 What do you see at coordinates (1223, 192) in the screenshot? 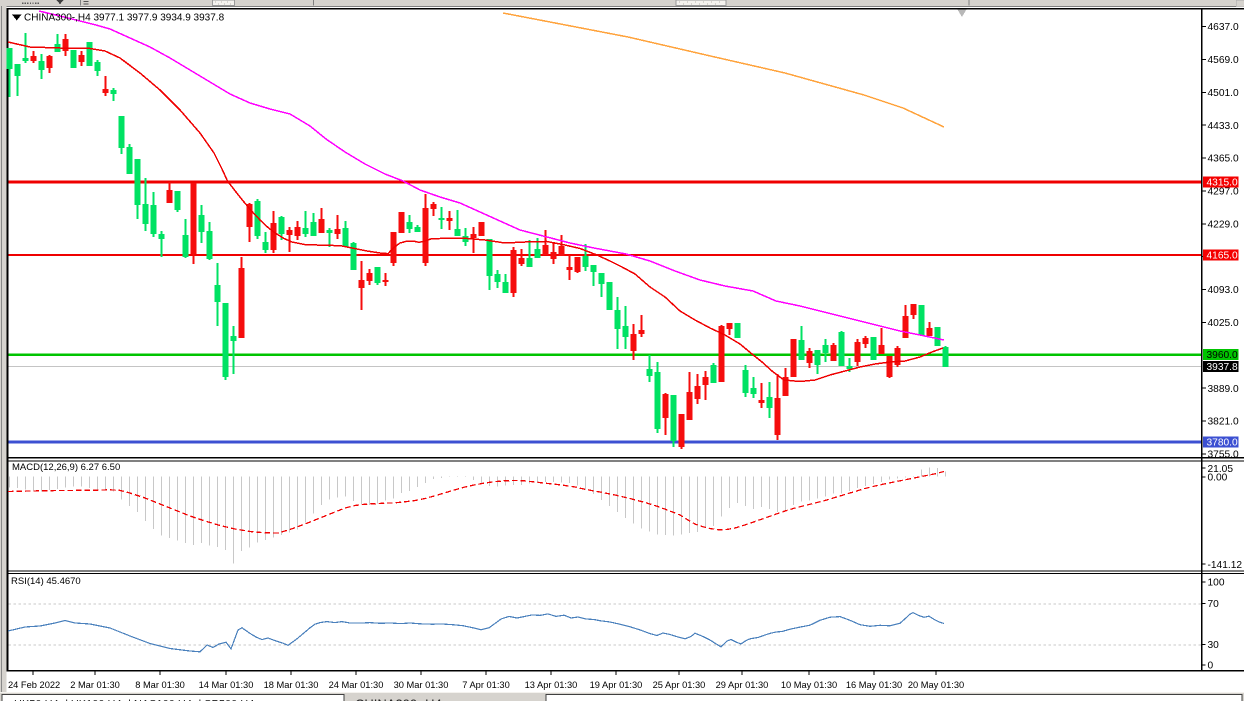
I see `svg-text: 4297.0` at bounding box center [1223, 192].